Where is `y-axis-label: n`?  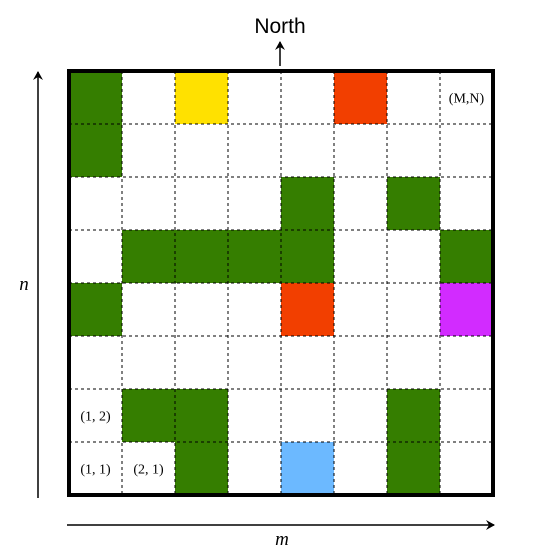 y-axis-label: n is located at coordinates (24, 284).